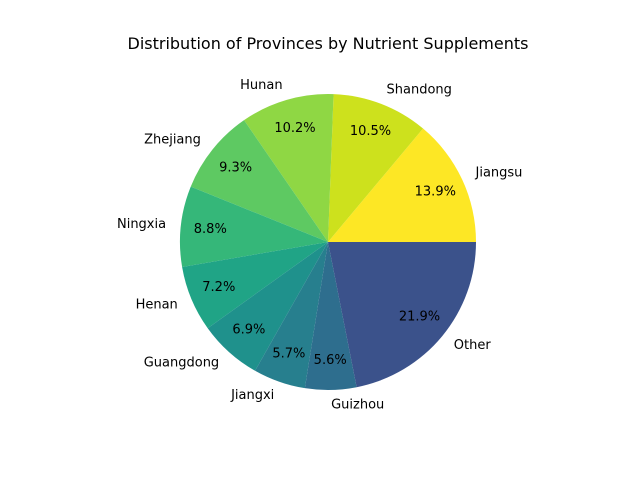 The width and height of the screenshot is (640, 480). Describe the element at coordinates (248, 330) in the screenshot. I see `slice-percent-guangdong: 6.9%` at that location.